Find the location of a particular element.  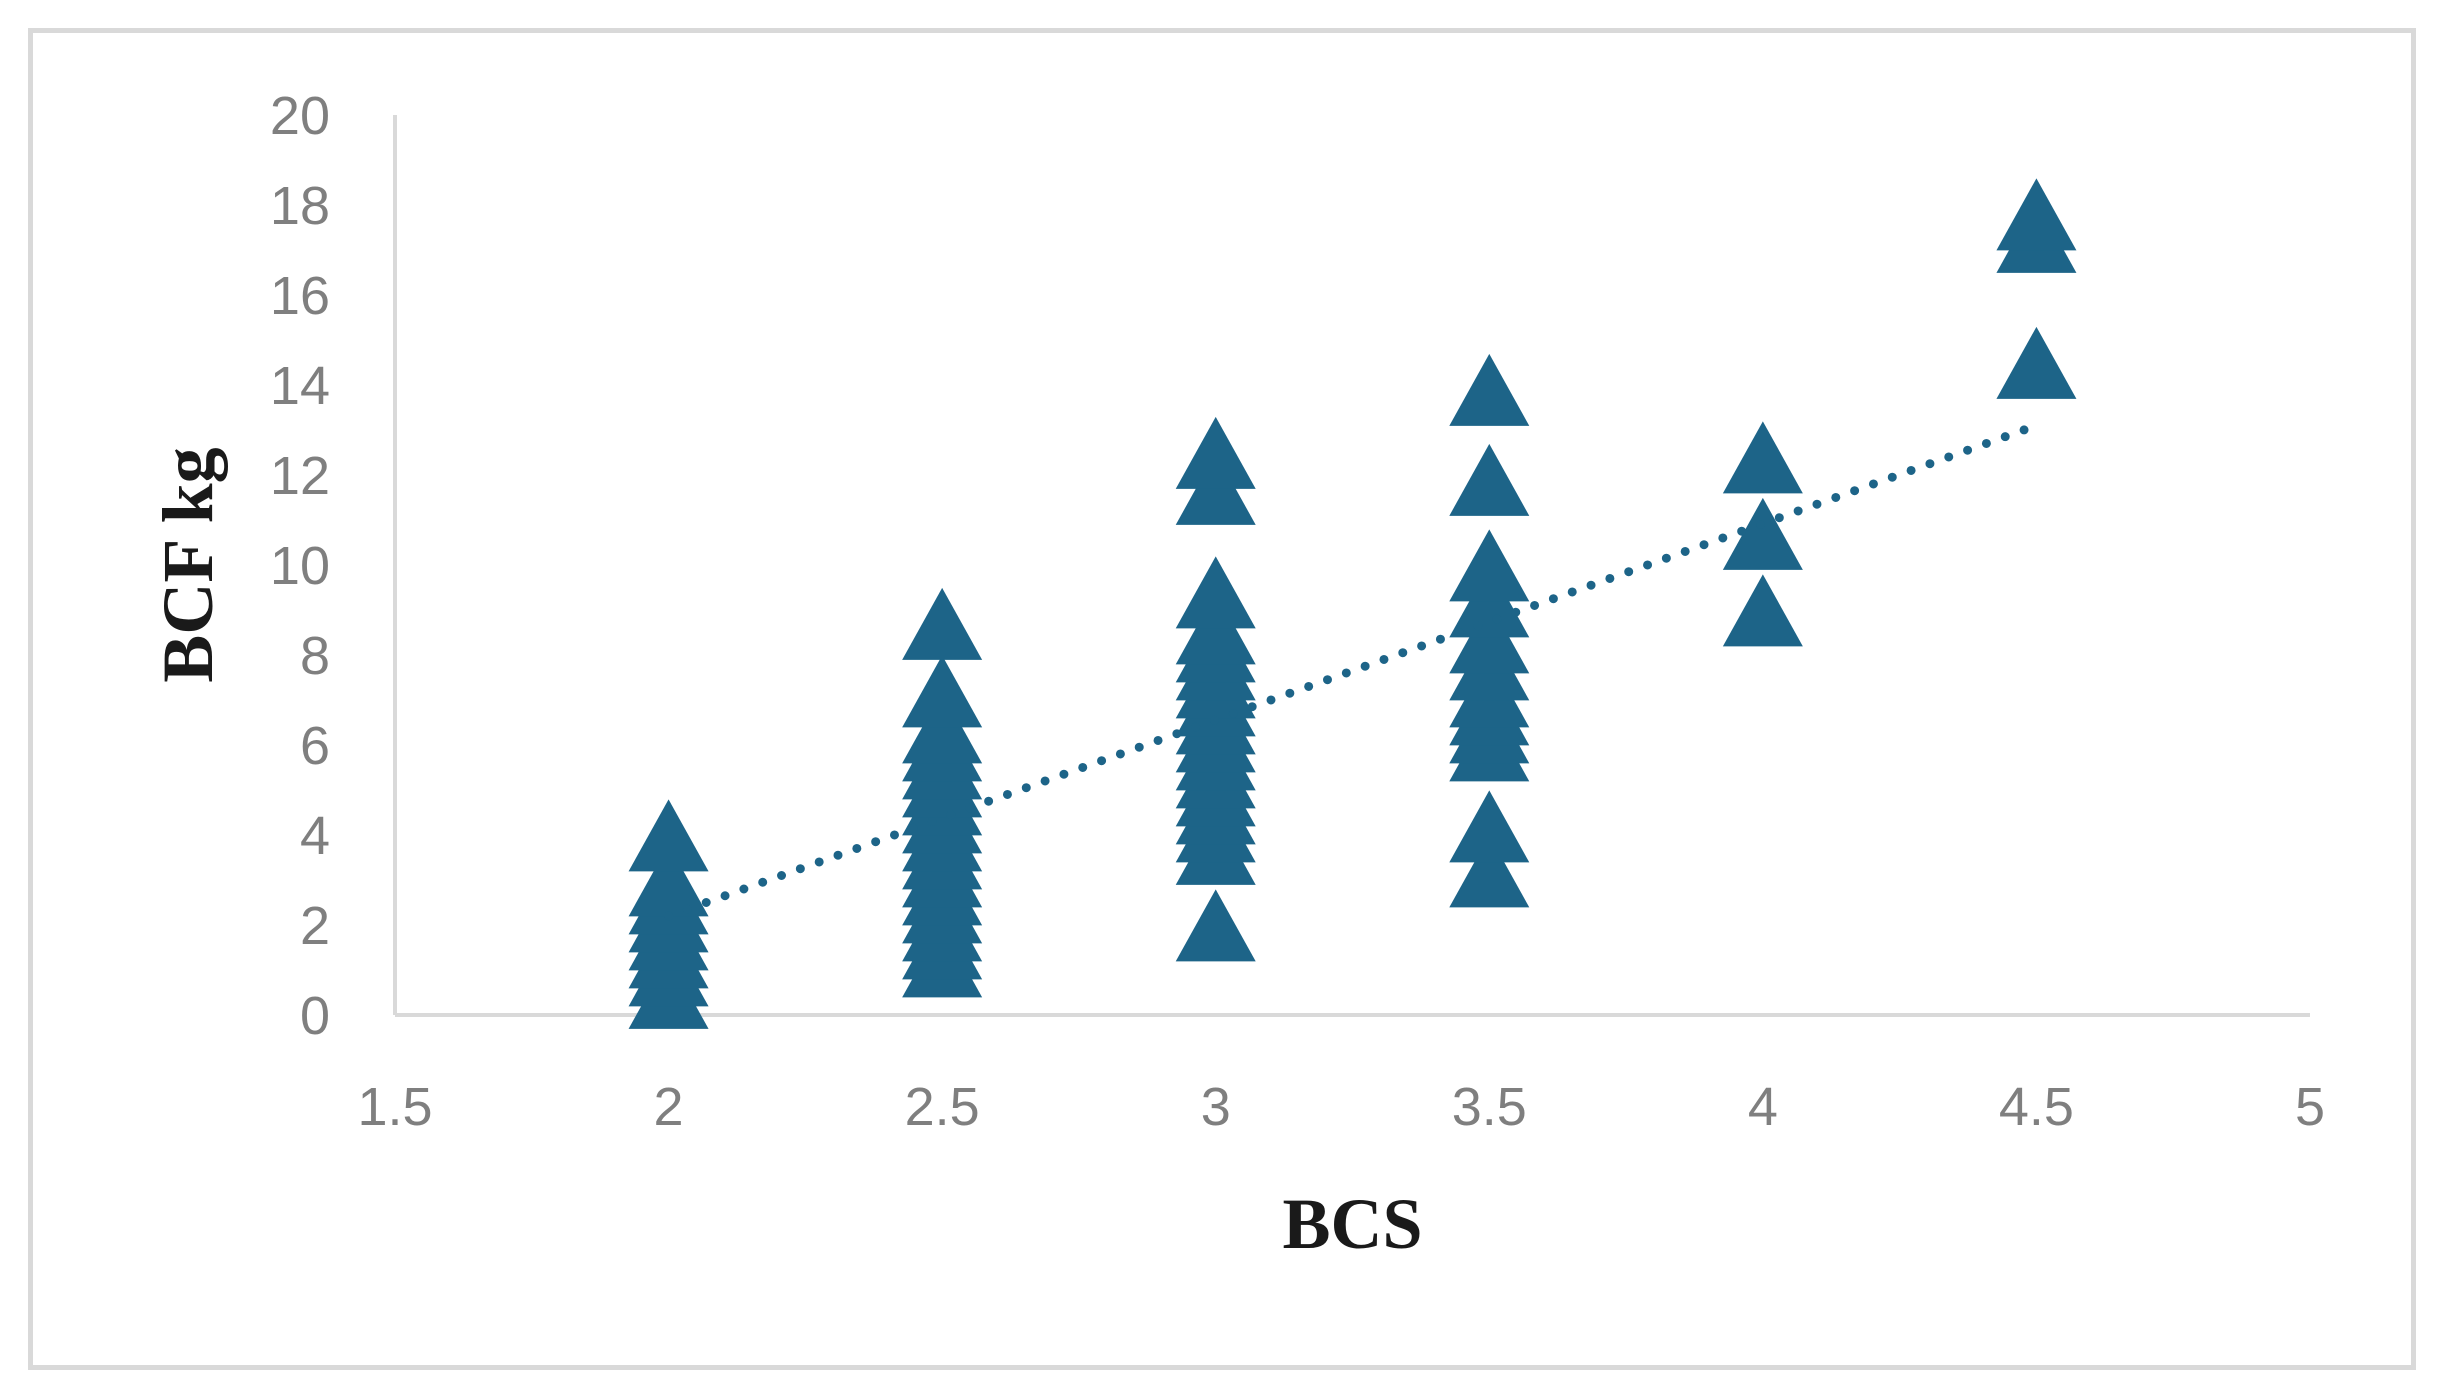

y-tick-label: 2 is located at coordinates (315, 926).